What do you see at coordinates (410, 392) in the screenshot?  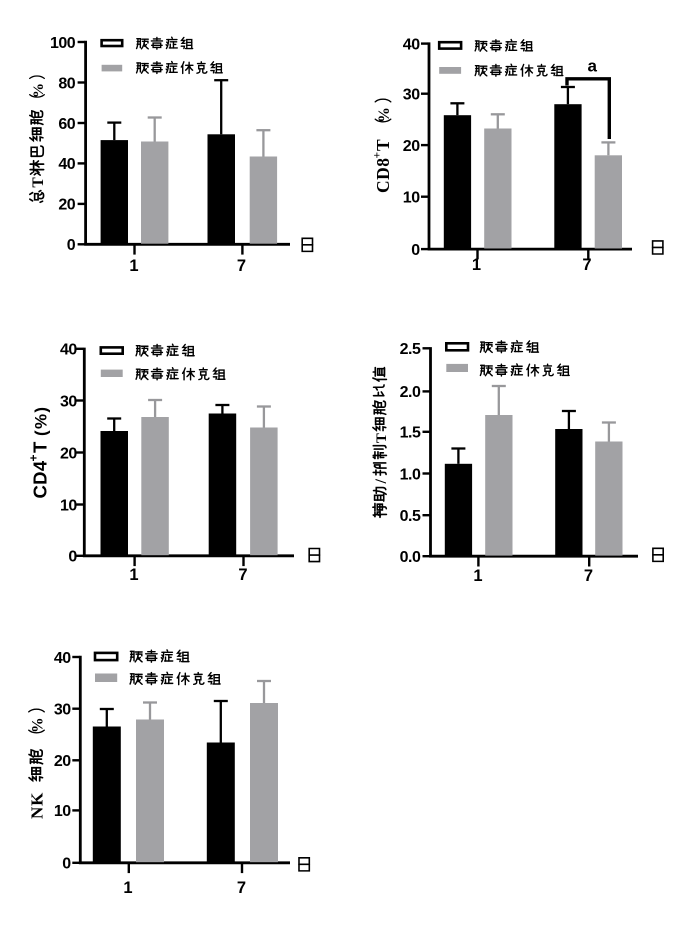 I see `svg-text: 2.0` at bounding box center [410, 392].